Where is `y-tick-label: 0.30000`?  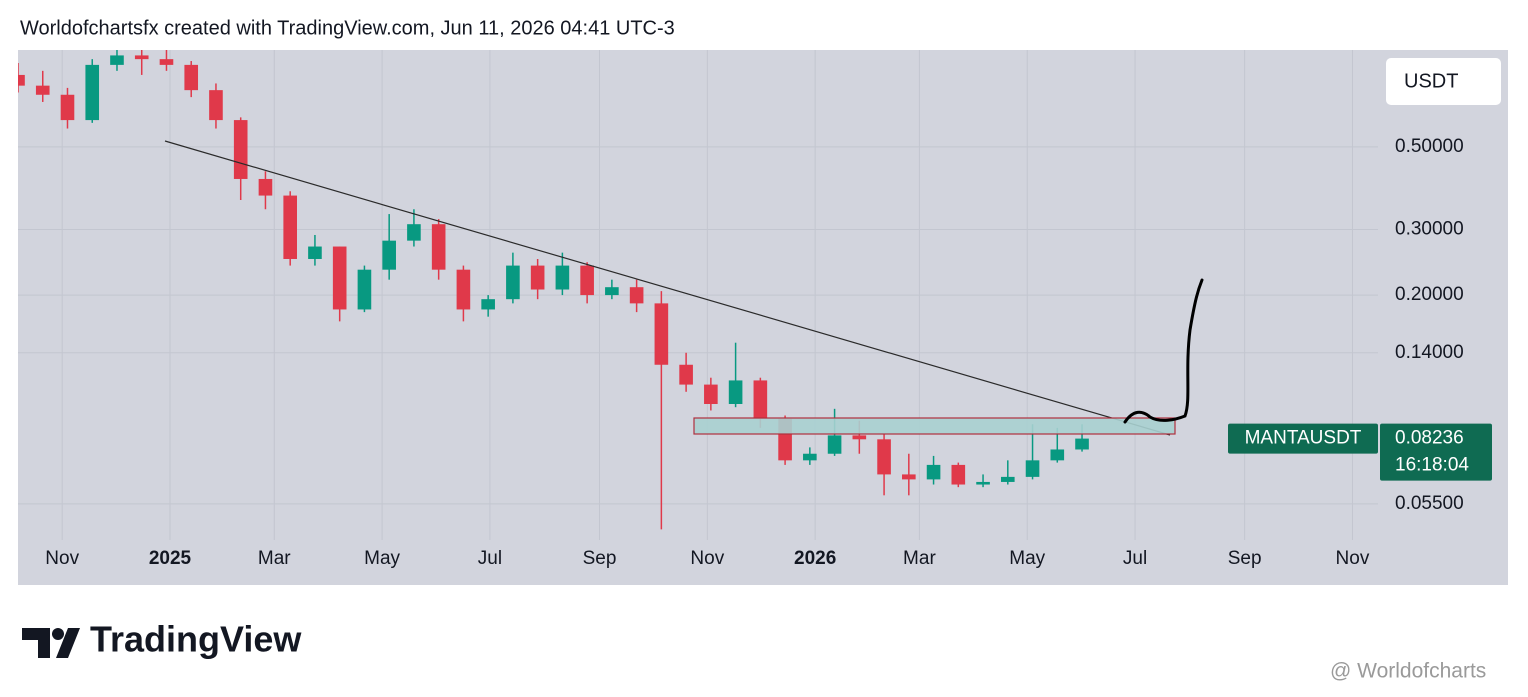 y-tick-label: 0.30000 is located at coordinates (1429, 229).